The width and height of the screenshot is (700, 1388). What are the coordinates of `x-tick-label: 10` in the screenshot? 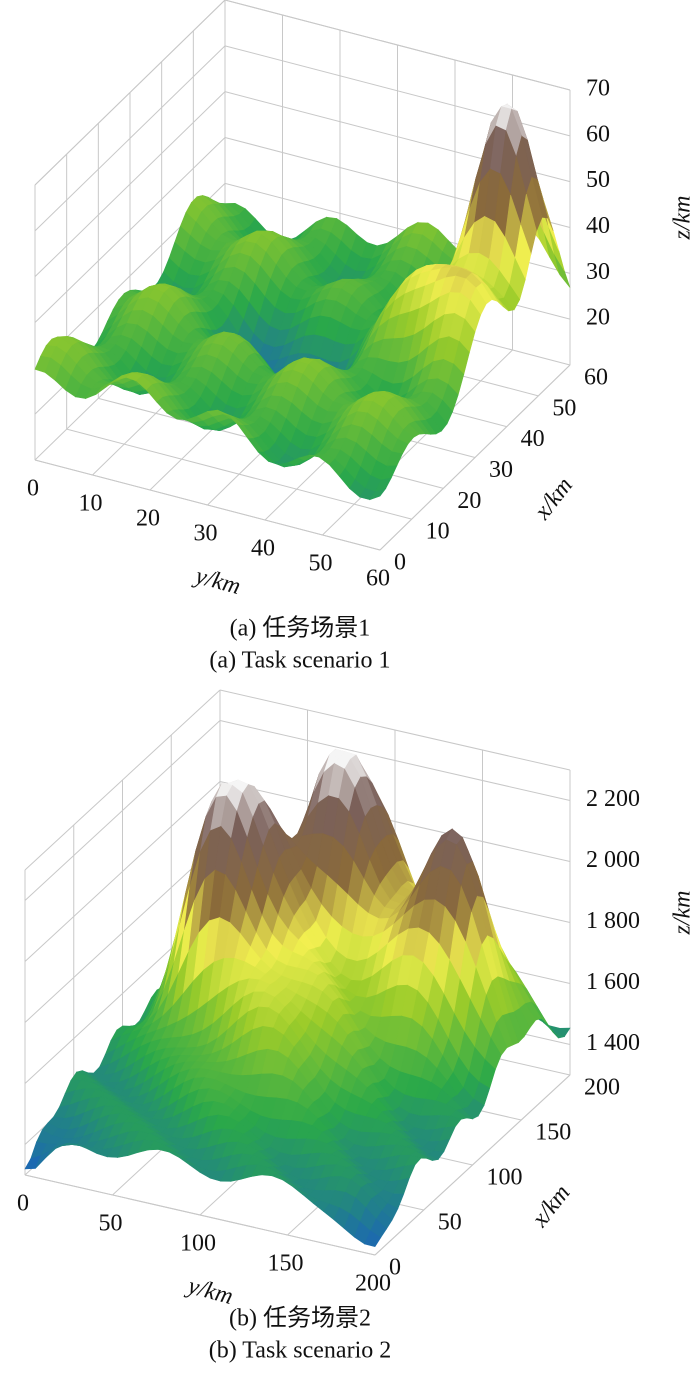 It's located at (438, 532).